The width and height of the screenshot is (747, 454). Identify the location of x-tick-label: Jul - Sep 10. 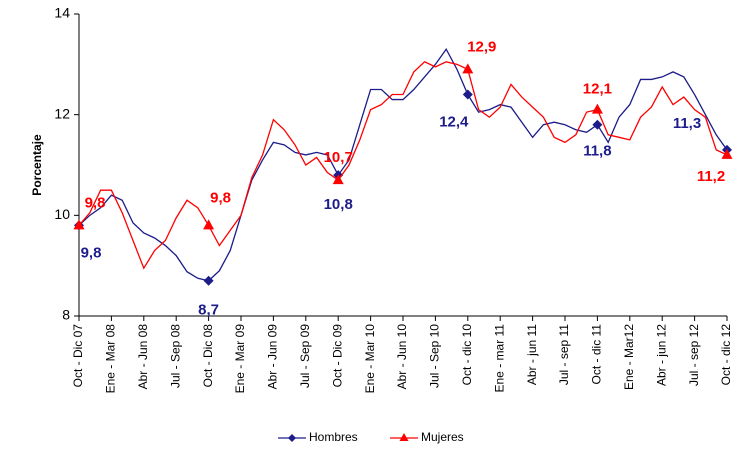
(435, 356).